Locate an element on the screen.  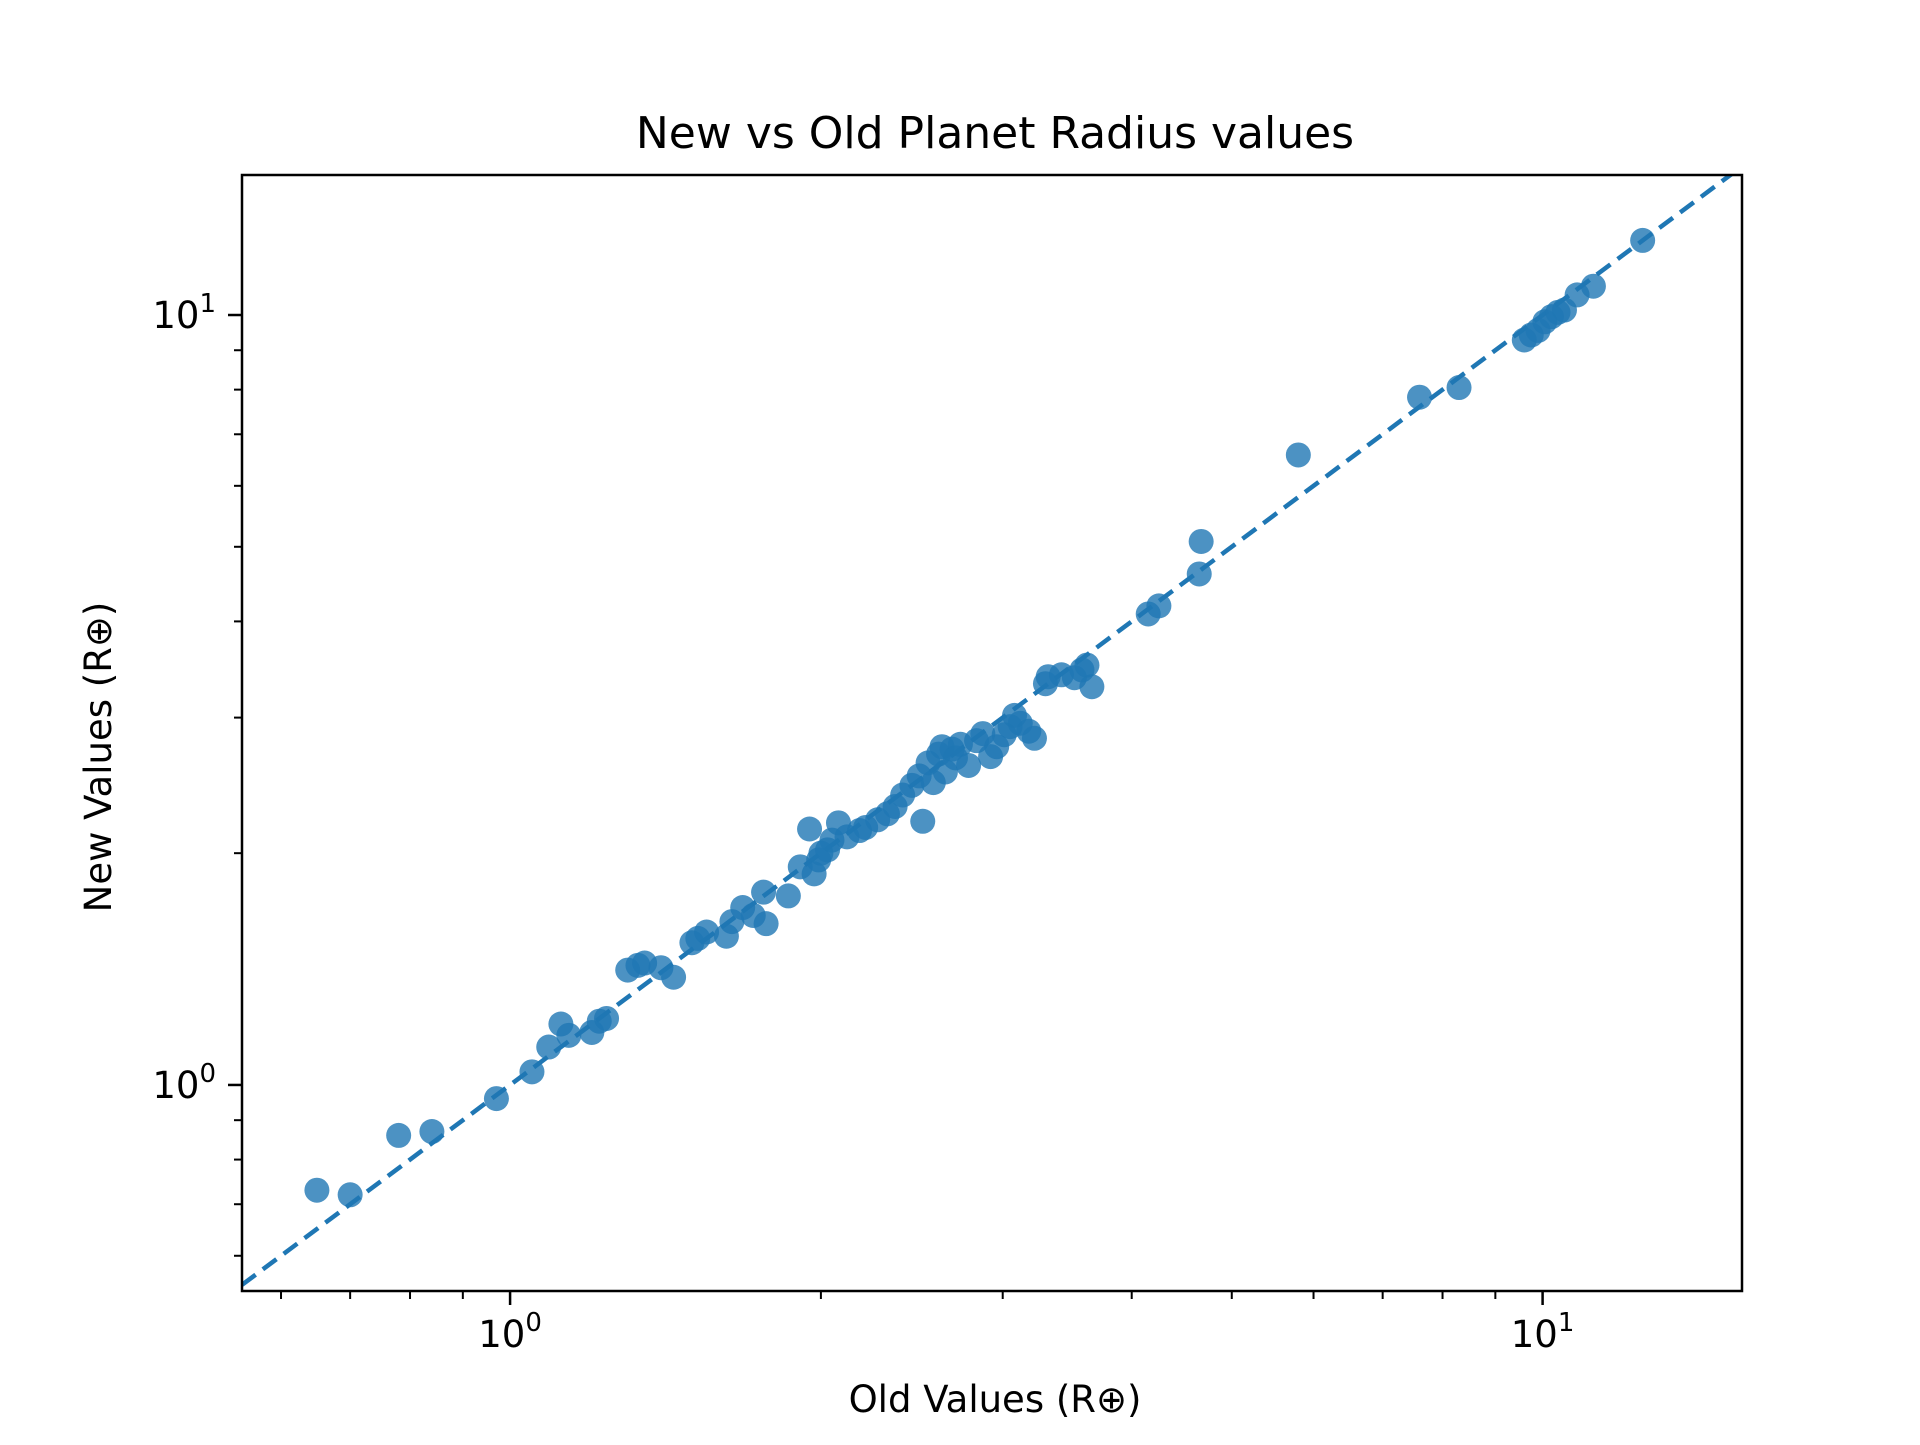
x-axis-label: Old Values (R⊕) is located at coordinates (995, 1399).